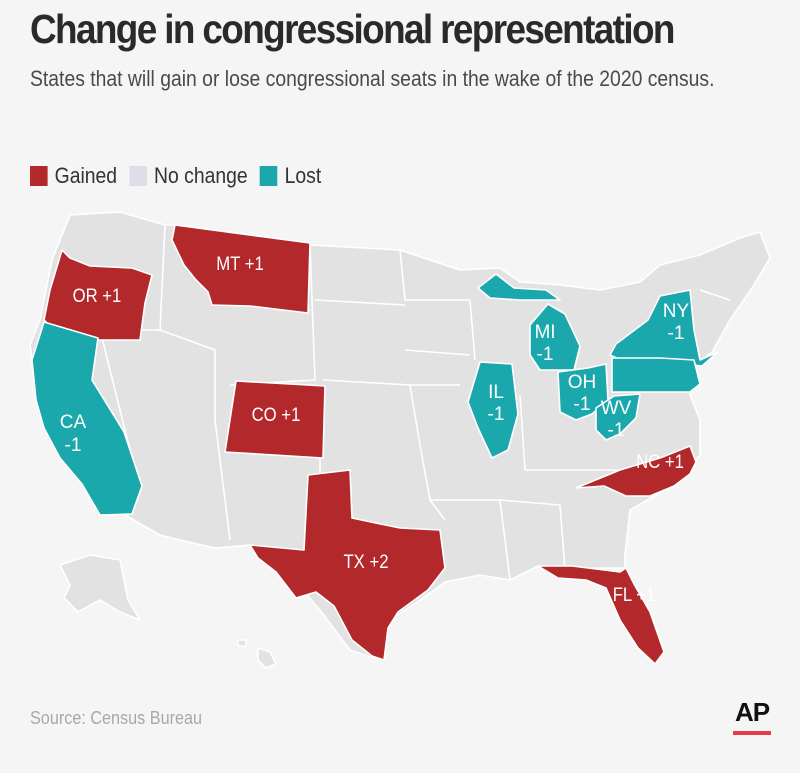 This screenshot has width=800, height=773. Describe the element at coordinates (656, 375) in the screenshot. I see `state-pennsylvania` at that location.